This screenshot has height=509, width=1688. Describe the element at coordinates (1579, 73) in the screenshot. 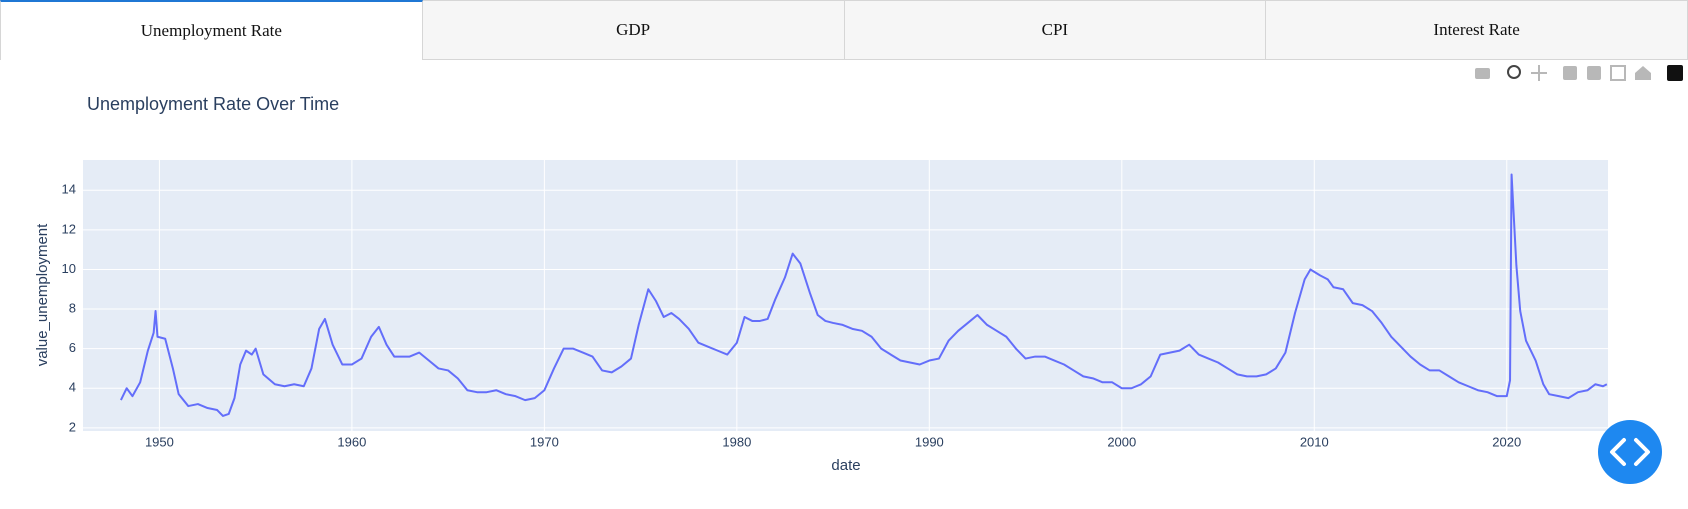

I see `modebar` at that location.